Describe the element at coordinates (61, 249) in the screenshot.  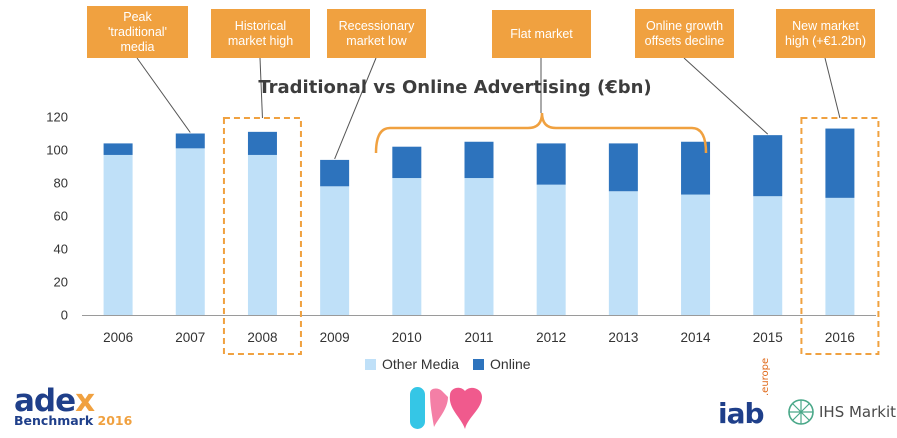
I see `y-tick-label: 40` at that location.